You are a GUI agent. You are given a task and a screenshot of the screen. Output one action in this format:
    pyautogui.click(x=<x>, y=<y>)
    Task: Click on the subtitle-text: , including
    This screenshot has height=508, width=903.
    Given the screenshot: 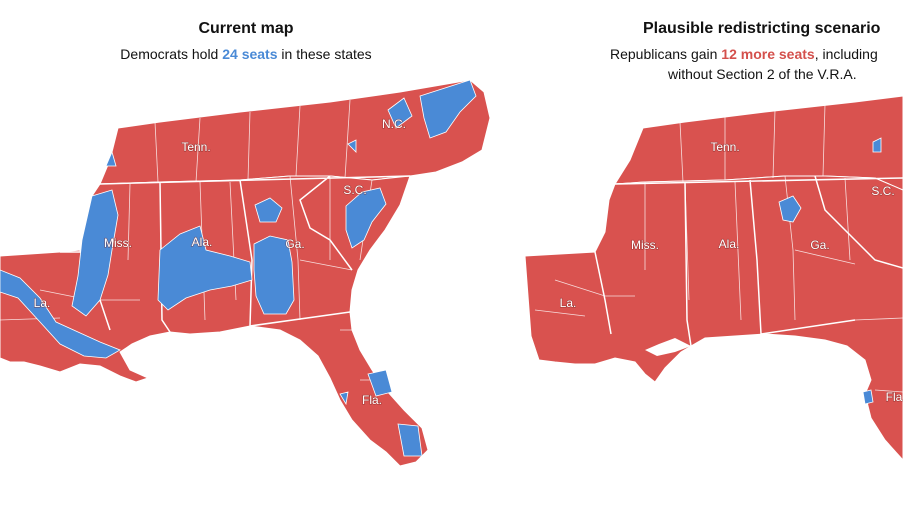 What is the action you would take?
    pyautogui.click(x=846, y=54)
    